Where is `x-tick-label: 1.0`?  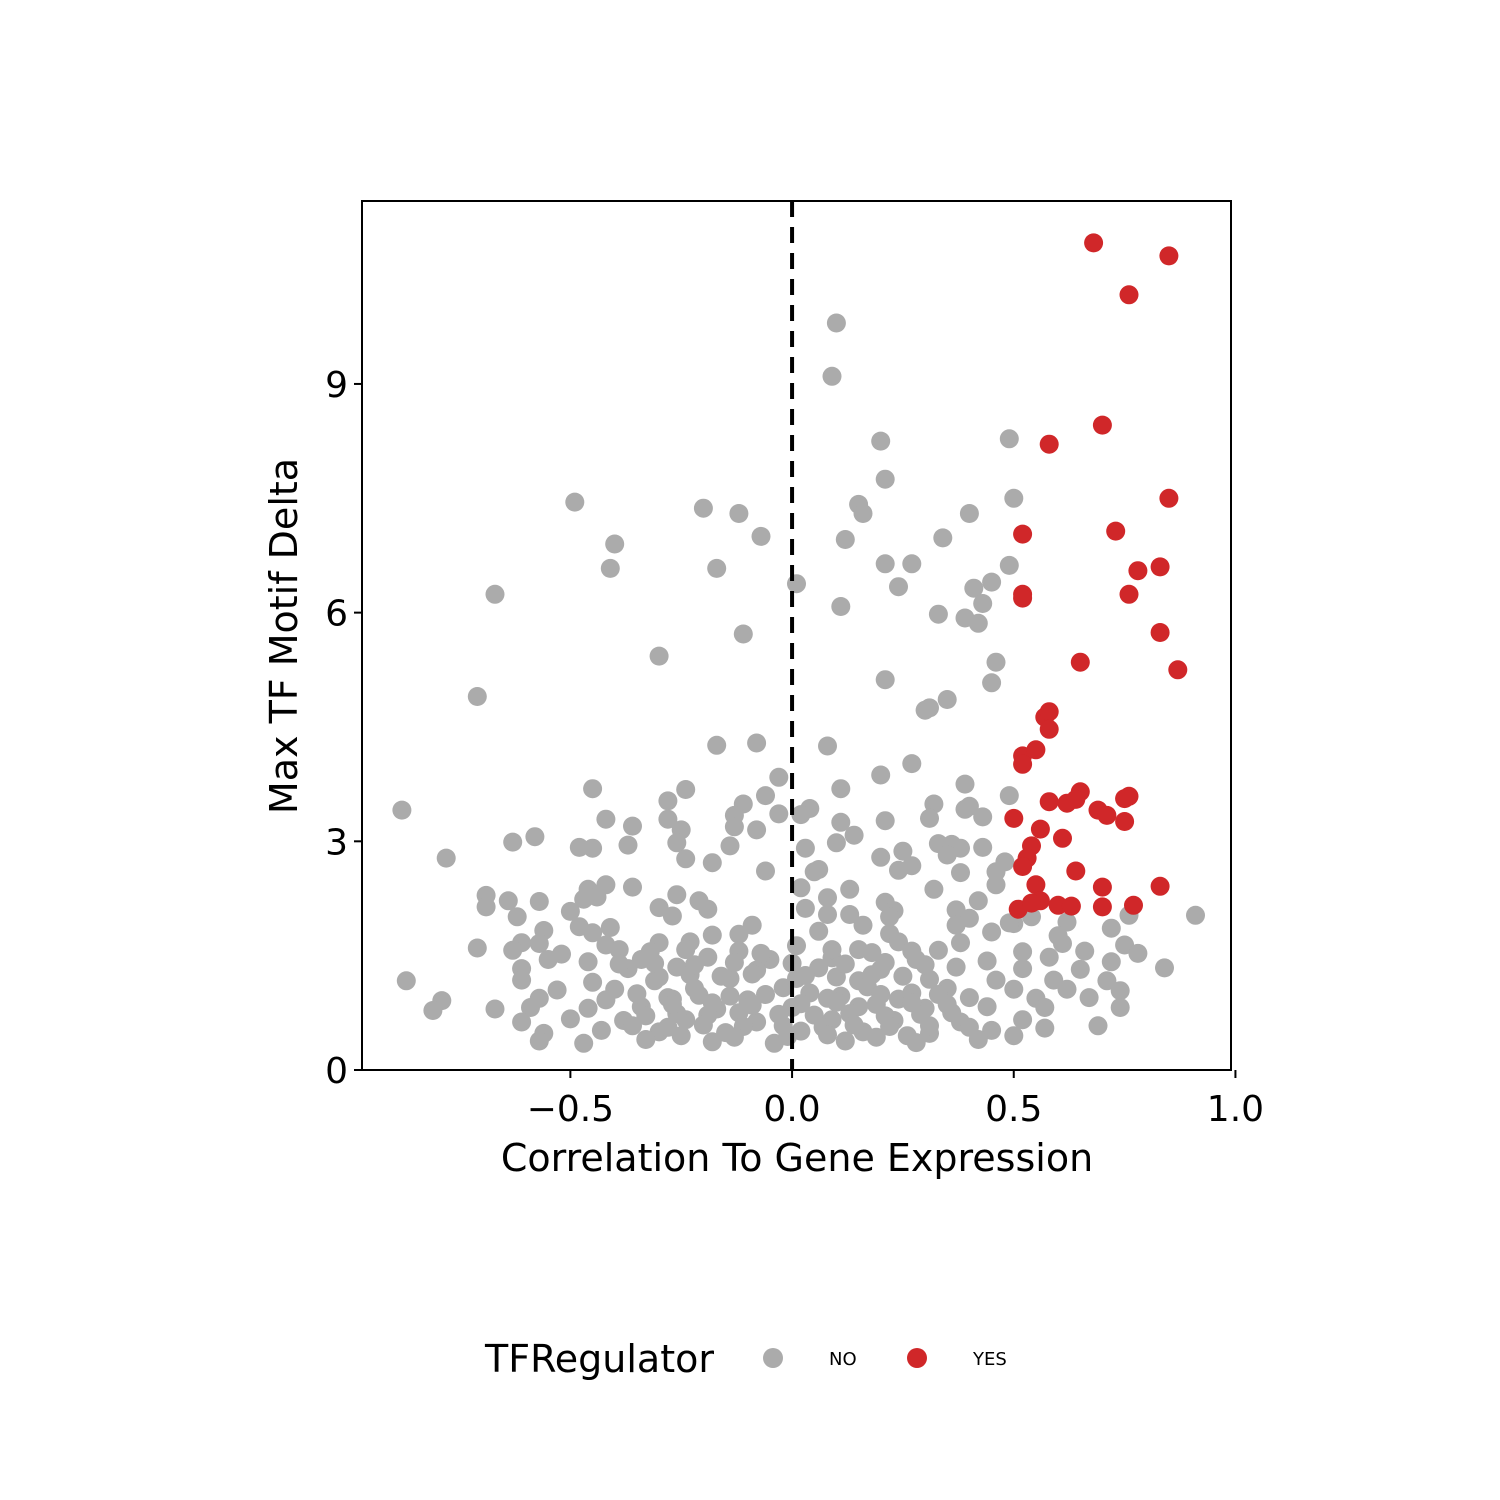 x-tick-label: 1.0 is located at coordinates (1235, 1109).